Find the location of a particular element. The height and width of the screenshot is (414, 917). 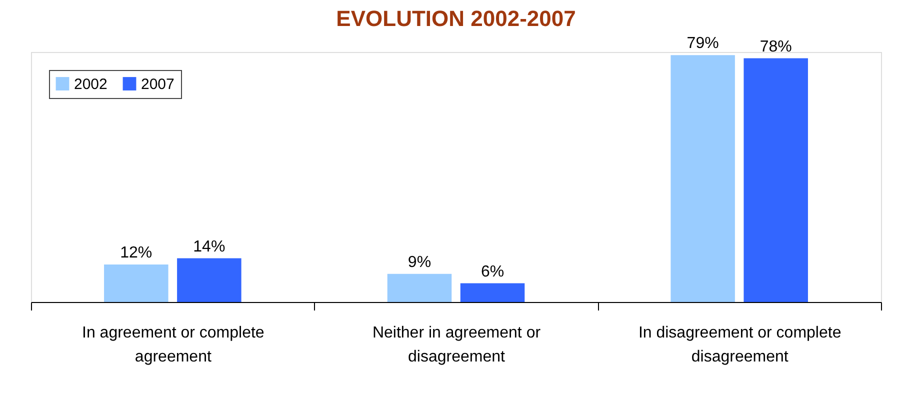

data-label: 9% is located at coordinates (420, 262).